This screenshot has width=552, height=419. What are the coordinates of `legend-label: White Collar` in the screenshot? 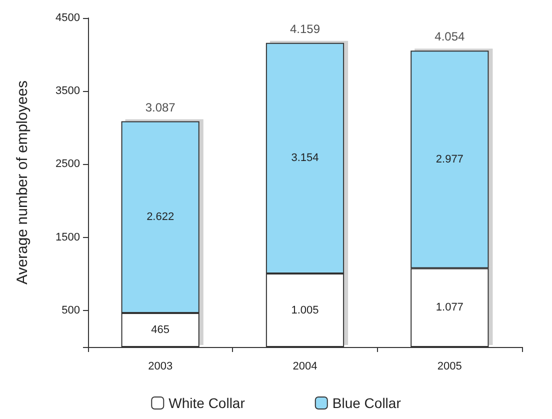 It's located at (207, 403).